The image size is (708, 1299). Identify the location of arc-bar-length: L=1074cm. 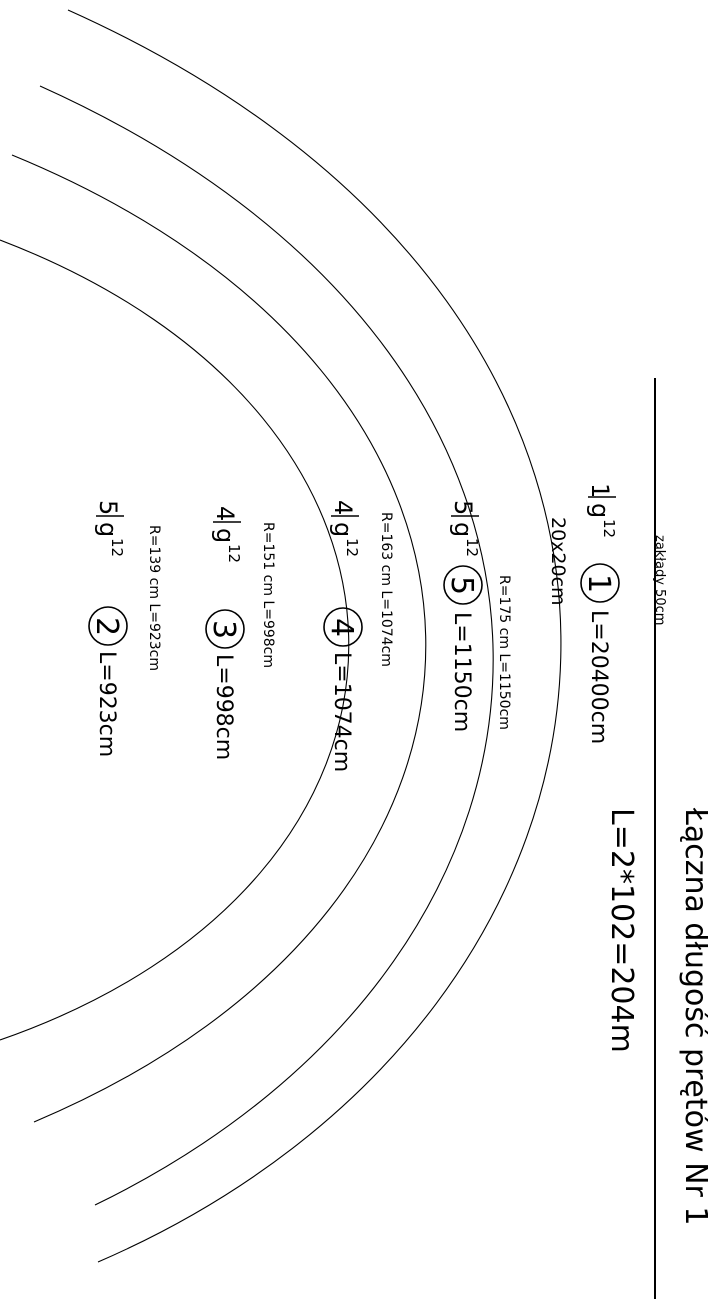
(341, 712).